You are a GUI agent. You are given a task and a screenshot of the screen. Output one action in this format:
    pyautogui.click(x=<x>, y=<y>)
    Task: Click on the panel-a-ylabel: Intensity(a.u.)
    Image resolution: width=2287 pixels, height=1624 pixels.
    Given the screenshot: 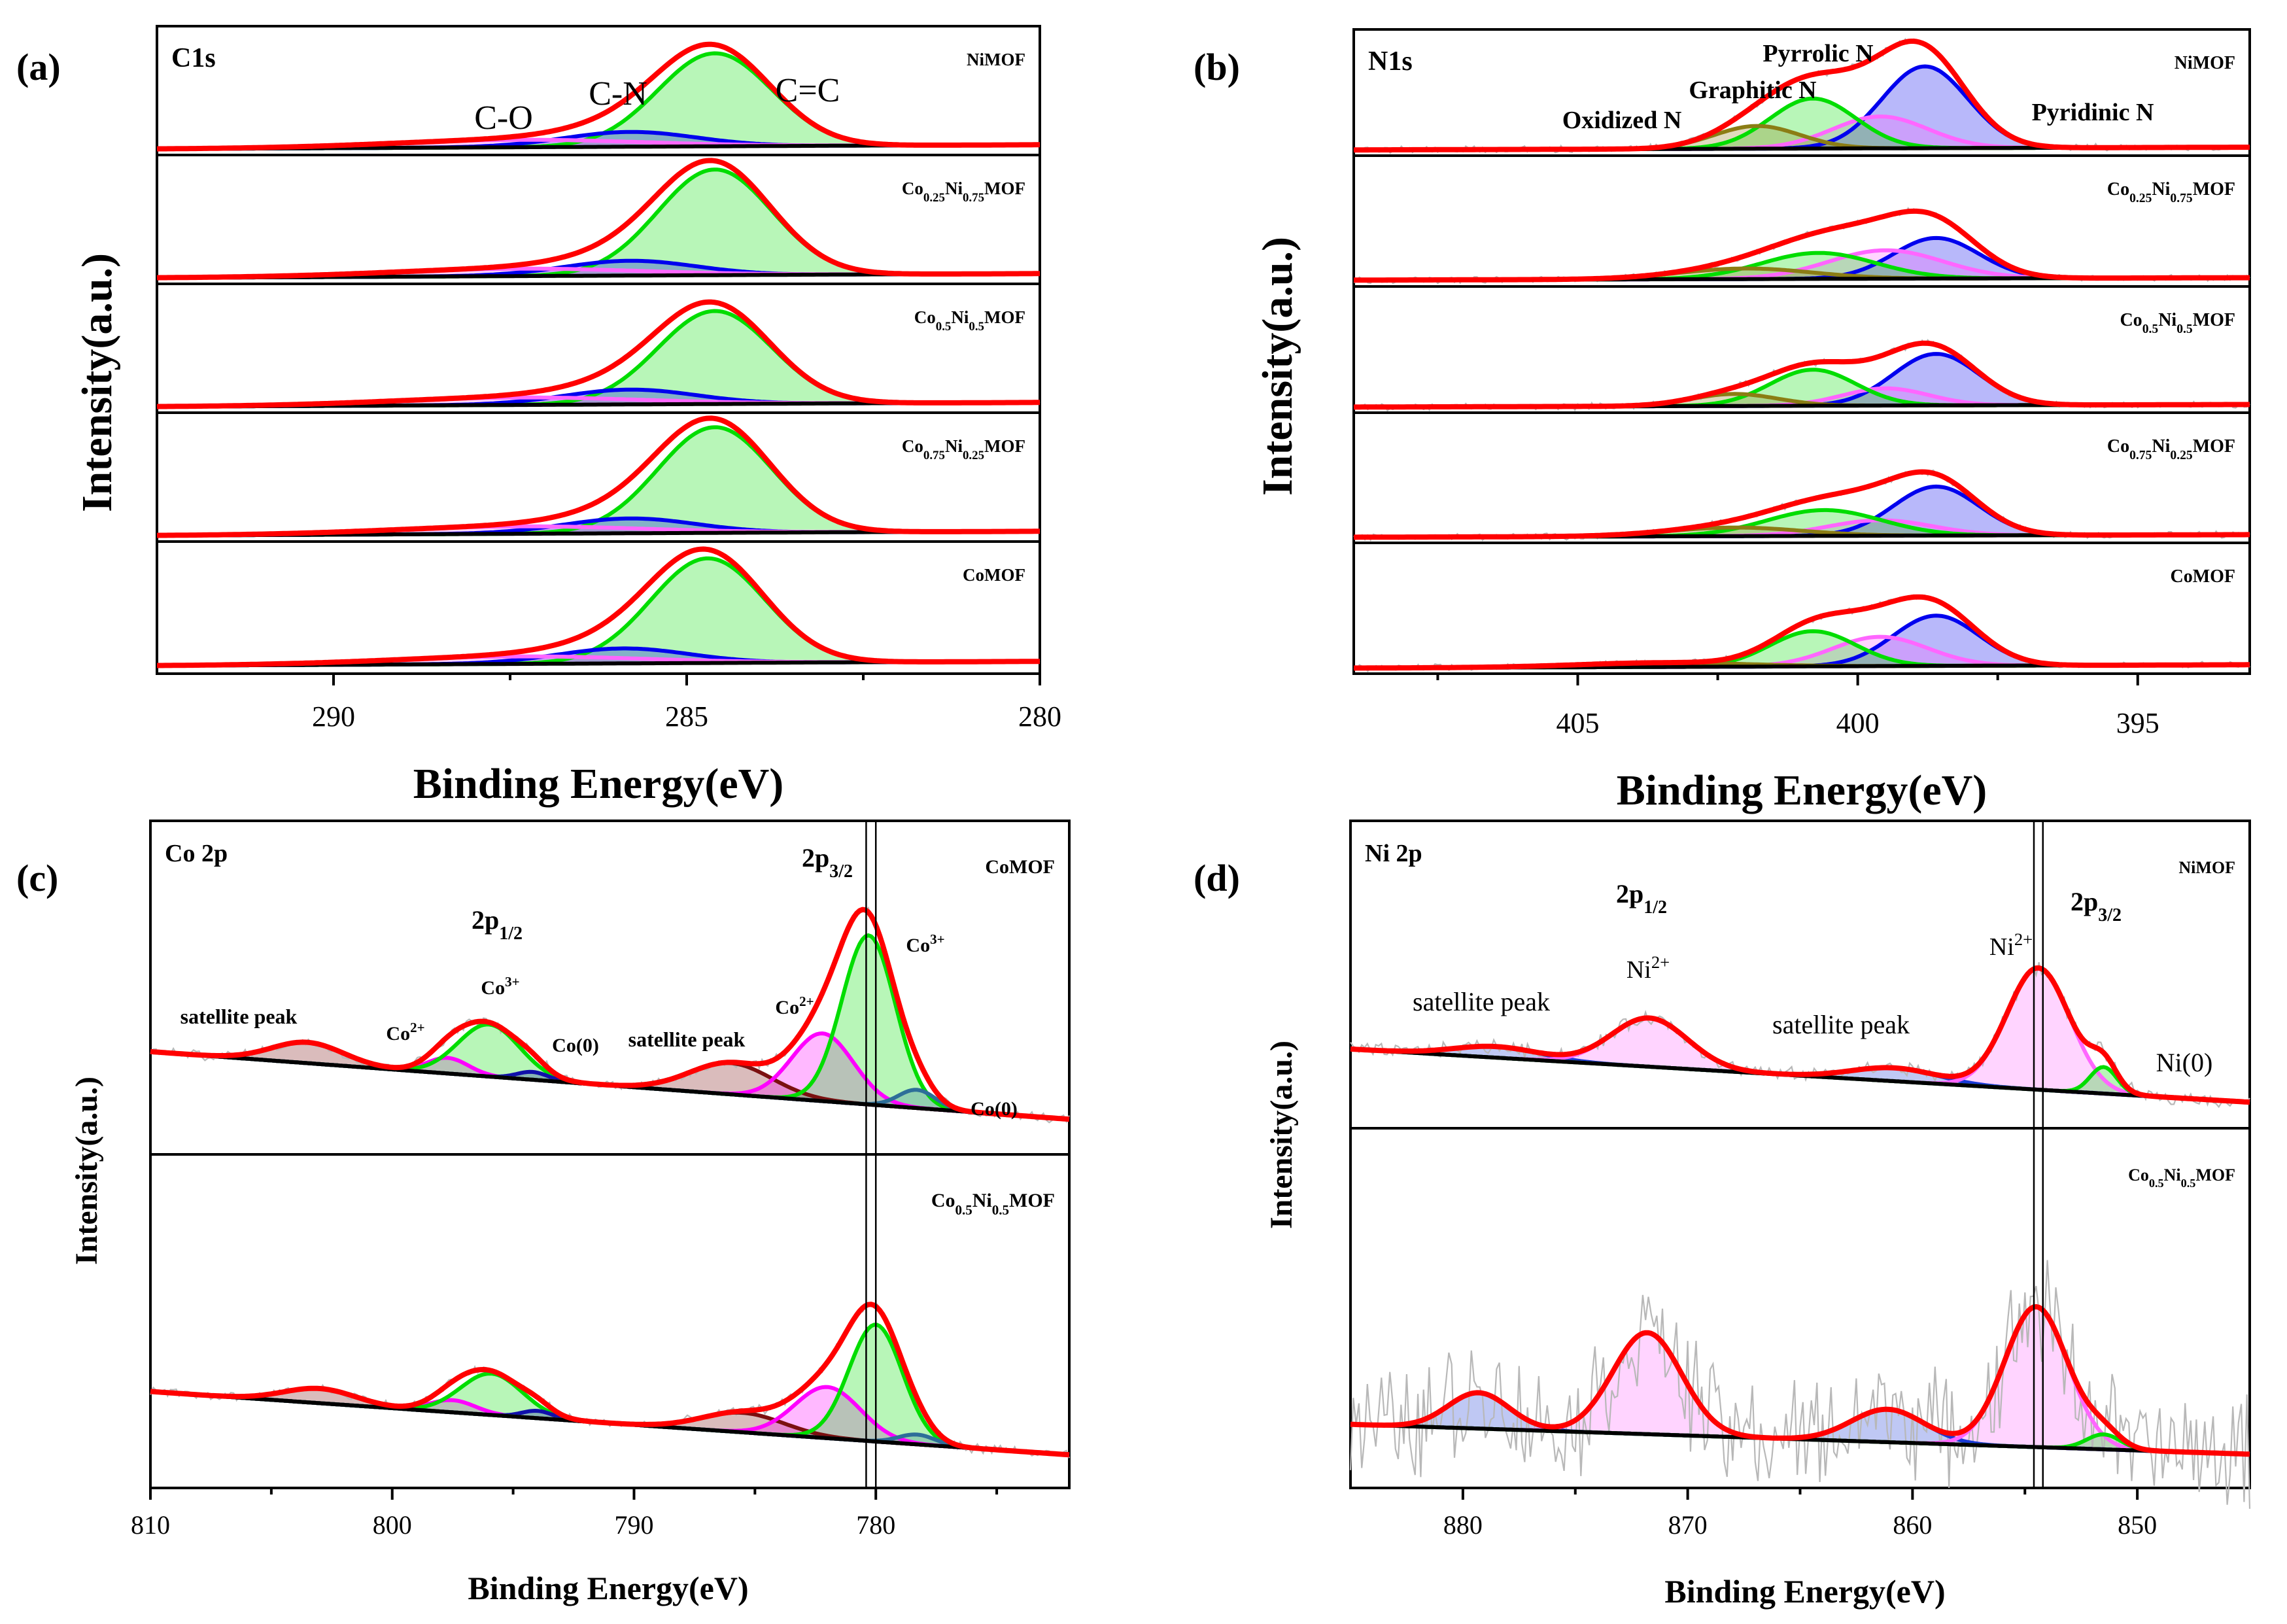 What is the action you would take?
    pyautogui.click(x=97, y=383)
    